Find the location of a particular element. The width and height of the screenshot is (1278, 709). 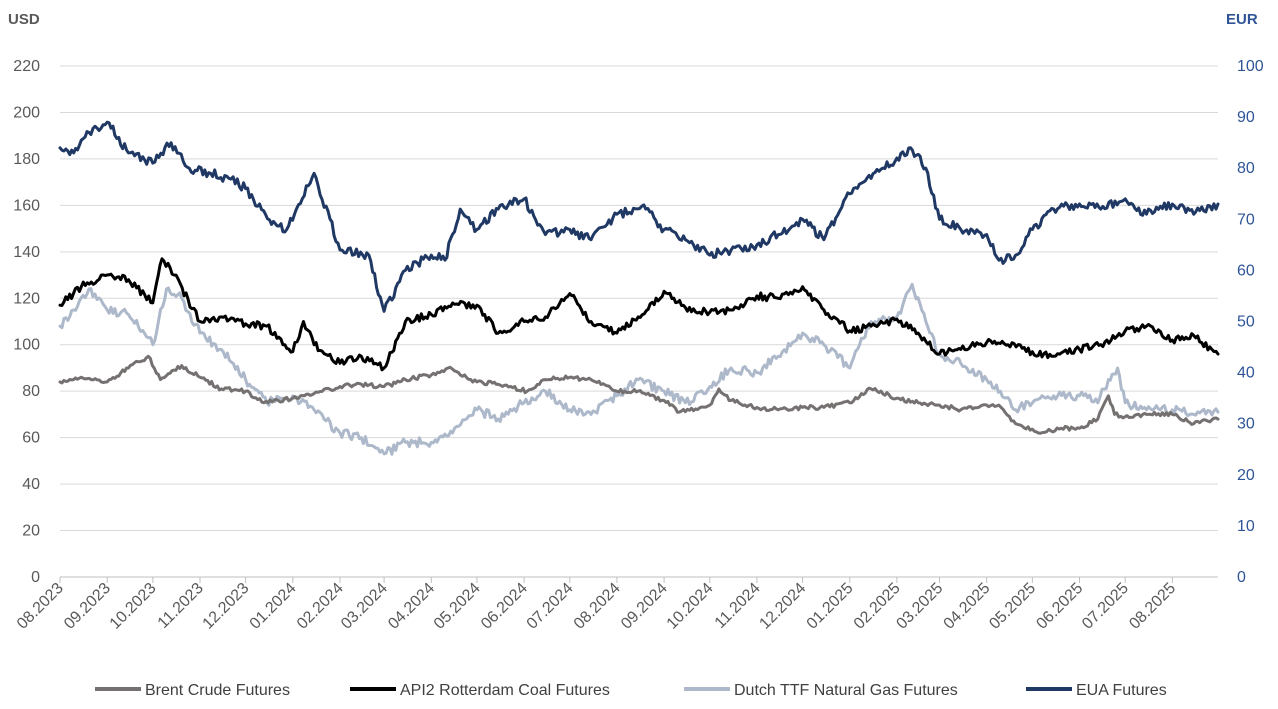

x-tick-label: 09.2024 is located at coordinates (644, 606).